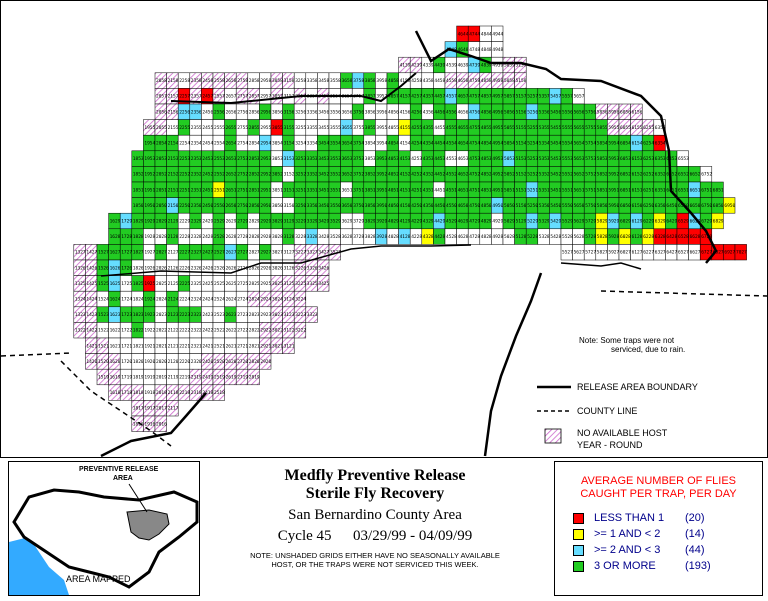 The width and height of the screenshot is (768, 601). What do you see at coordinates (219, 206) in the screenshot?
I see `grid-cell-number: 2550` at bounding box center [219, 206].